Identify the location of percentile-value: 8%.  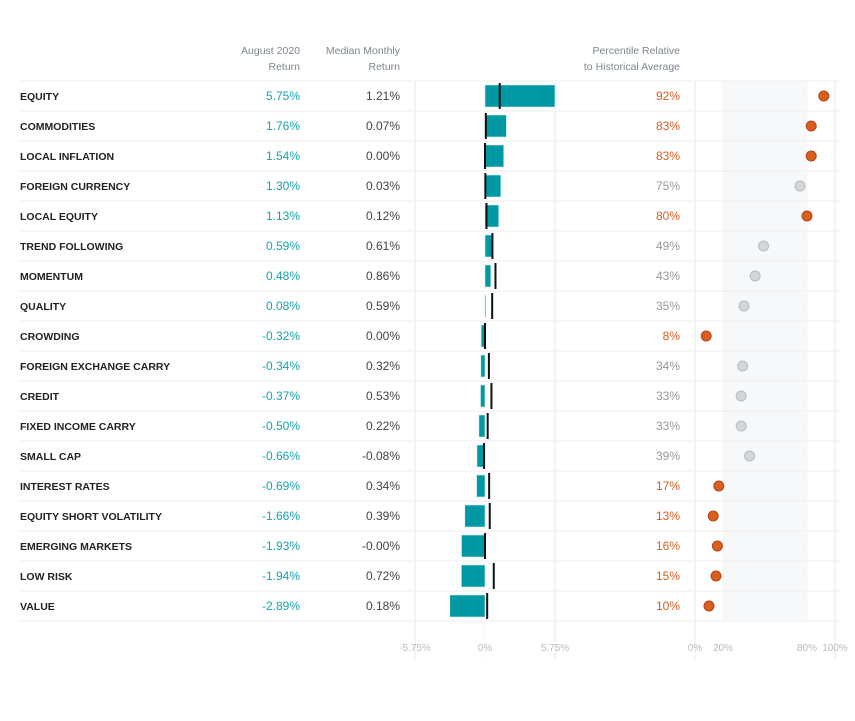
(672, 336).